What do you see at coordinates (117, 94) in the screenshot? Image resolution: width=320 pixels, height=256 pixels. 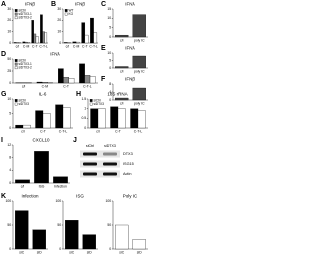 I see `chart-title: 18S rRNA` at bounding box center [117, 94].